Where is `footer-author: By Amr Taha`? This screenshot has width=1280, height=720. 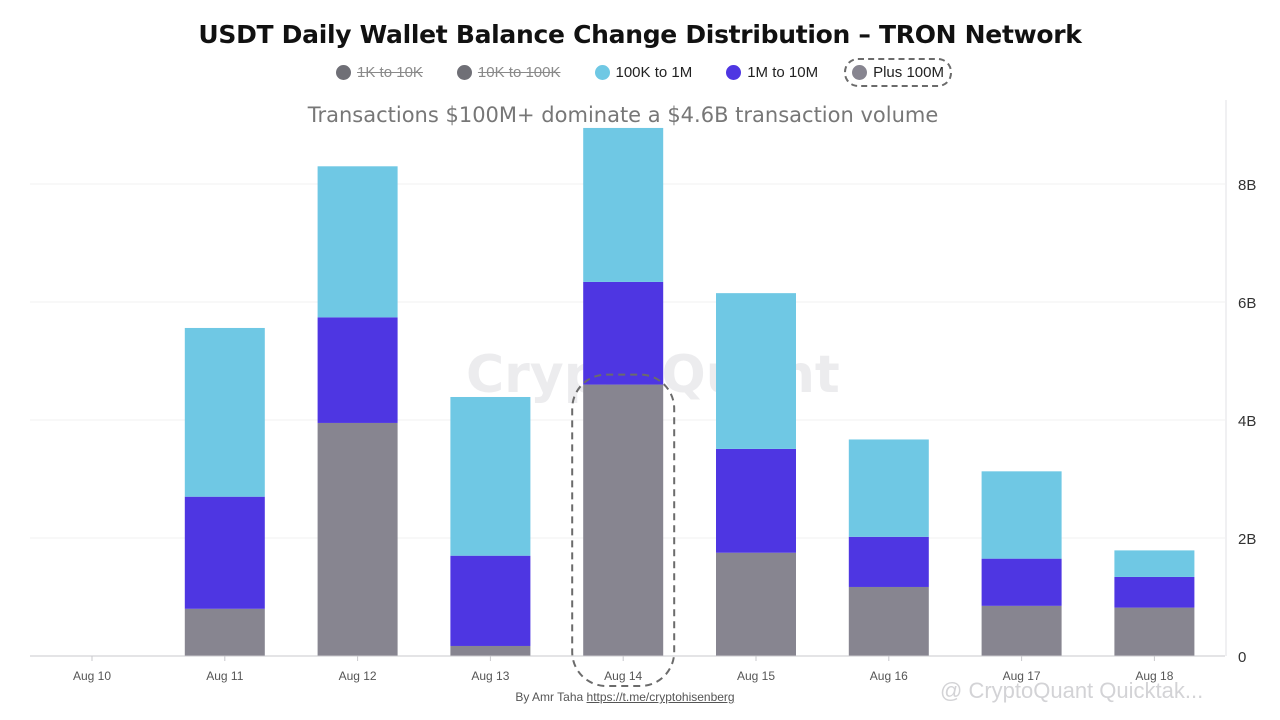
footer-author: By Amr Taha is located at coordinates (549, 697).